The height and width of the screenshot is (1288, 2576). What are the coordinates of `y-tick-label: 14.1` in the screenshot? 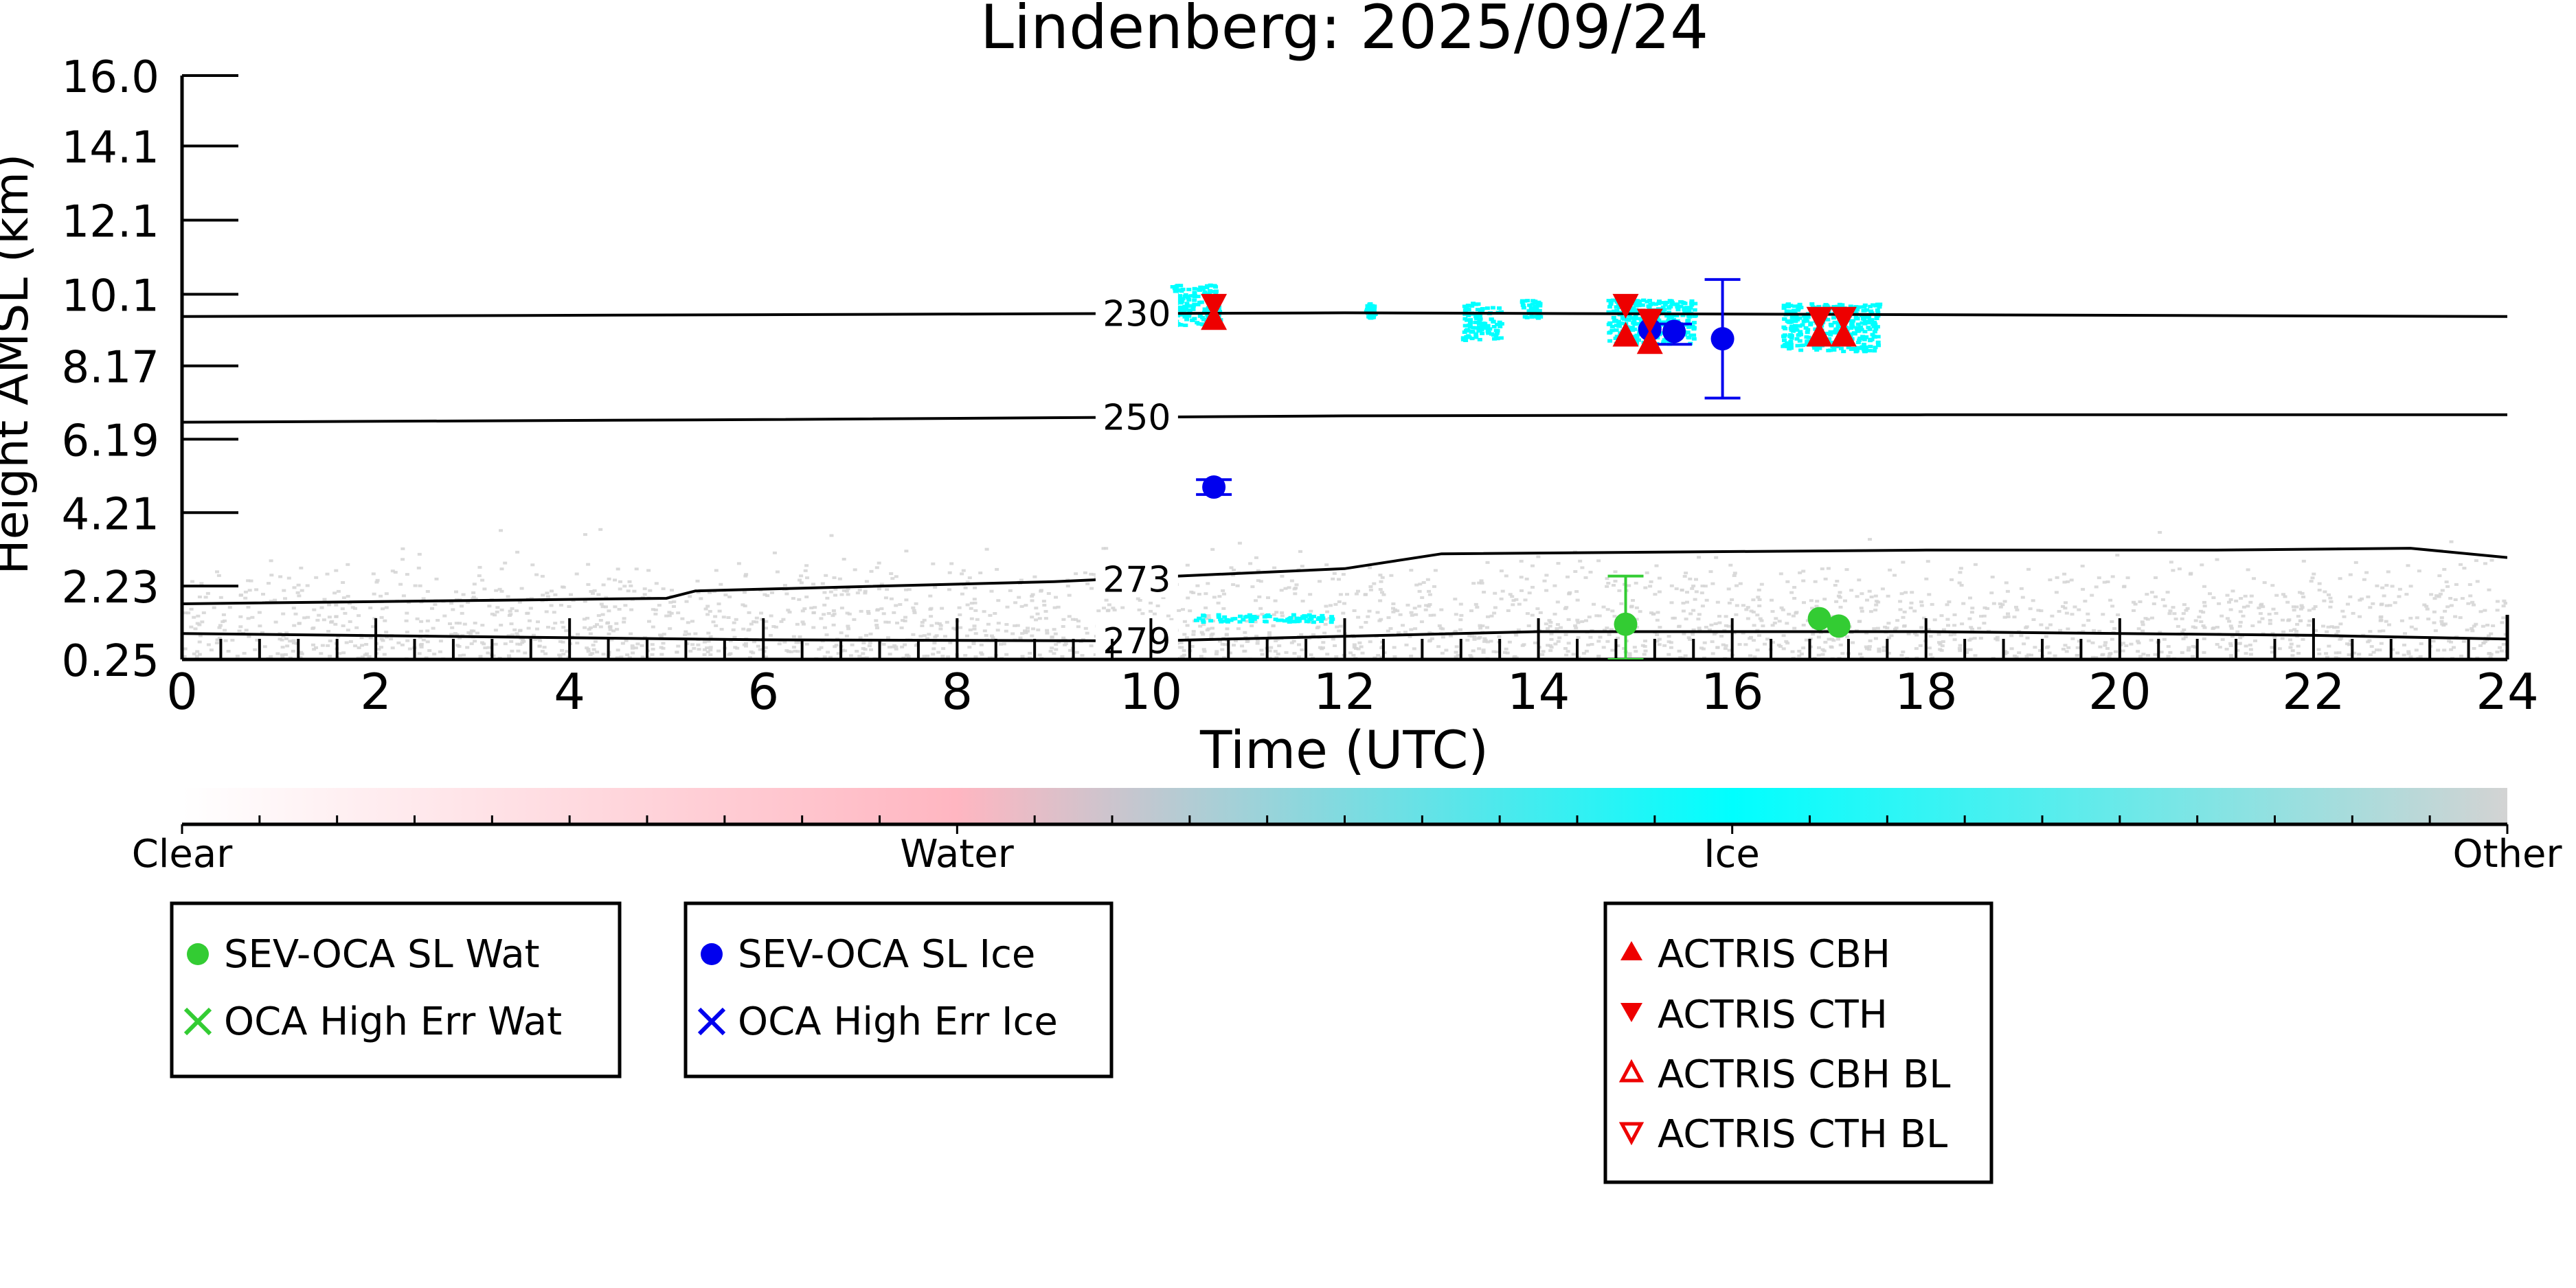 It's located at (111, 148).